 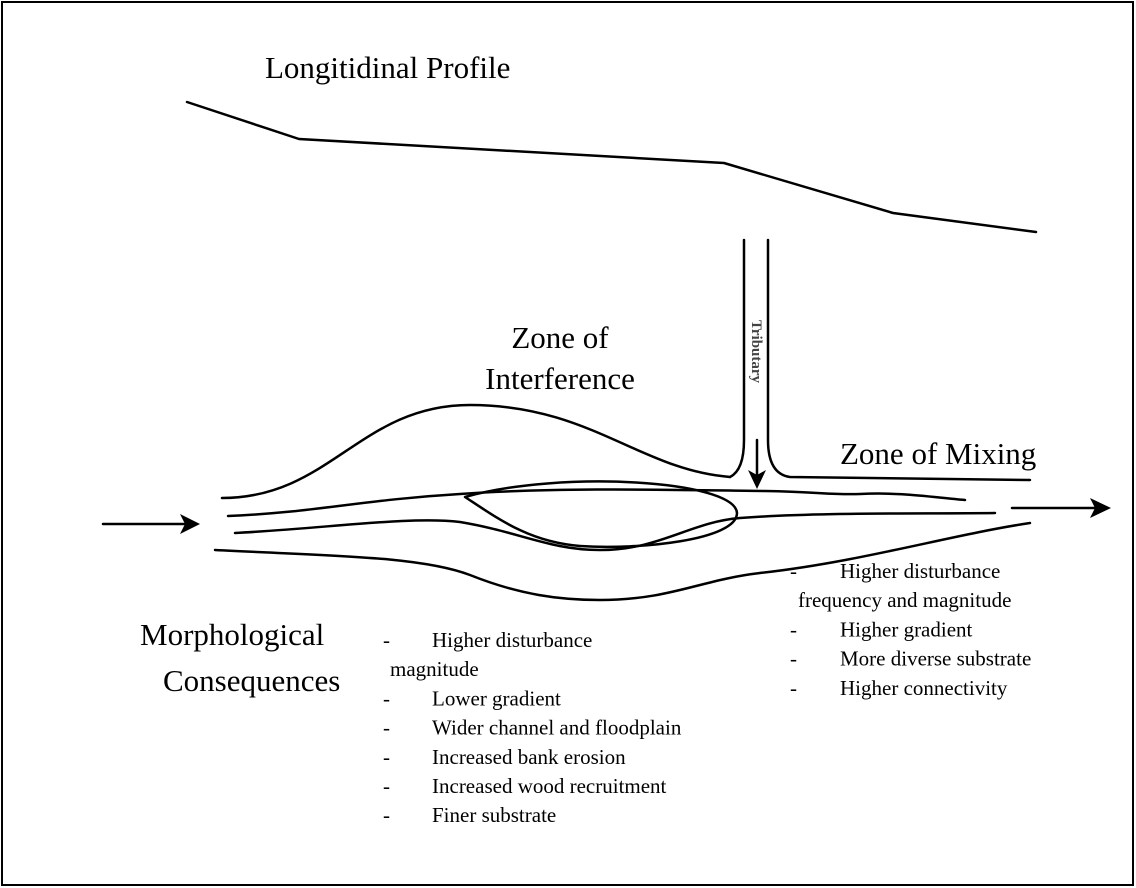 I want to click on island, so click(x=601, y=514).